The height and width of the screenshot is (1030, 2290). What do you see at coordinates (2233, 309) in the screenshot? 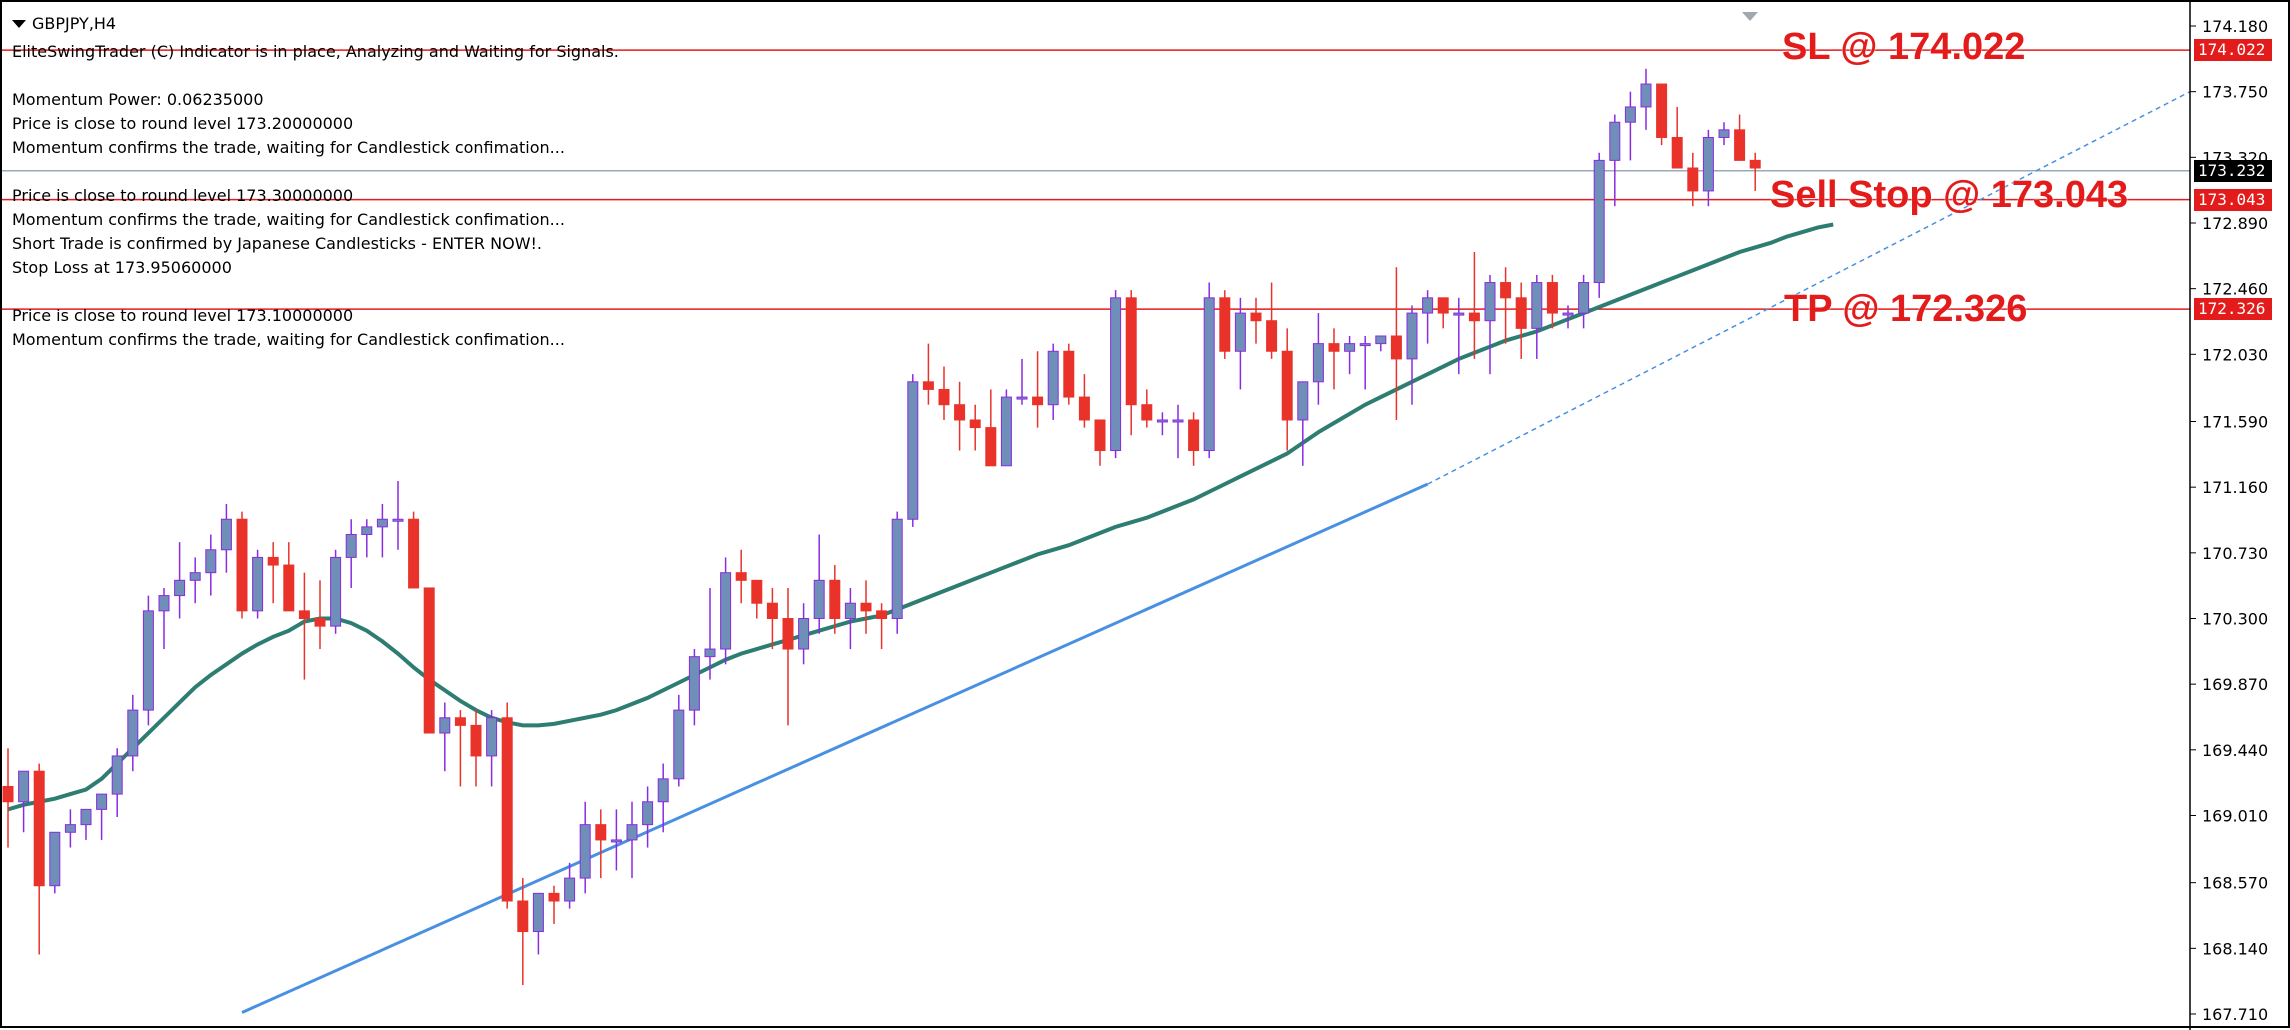
I see `tp-price-tag: 172.326` at bounding box center [2233, 309].